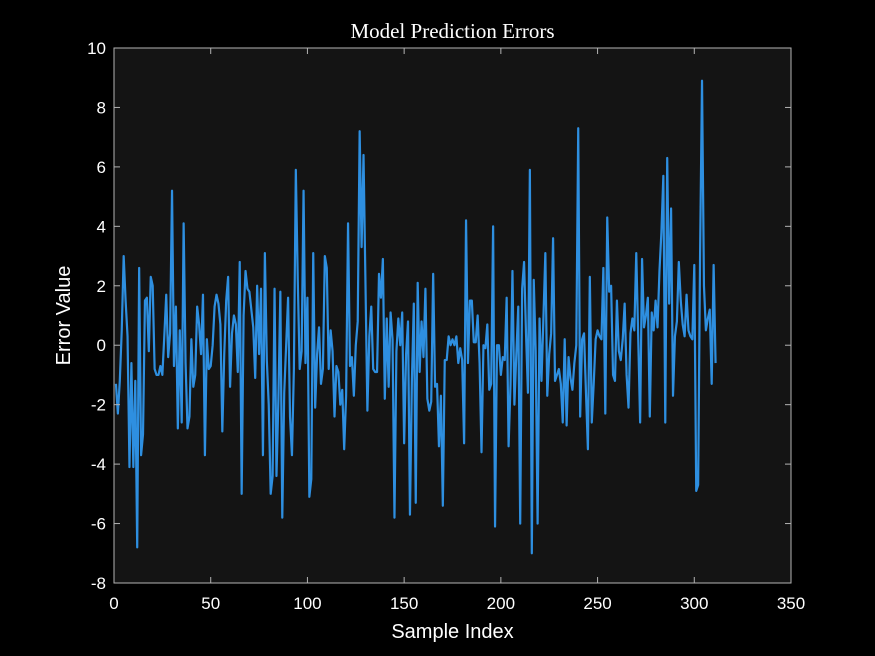  What do you see at coordinates (307, 603) in the screenshot?
I see `x-tick-label: 100` at bounding box center [307, 603].